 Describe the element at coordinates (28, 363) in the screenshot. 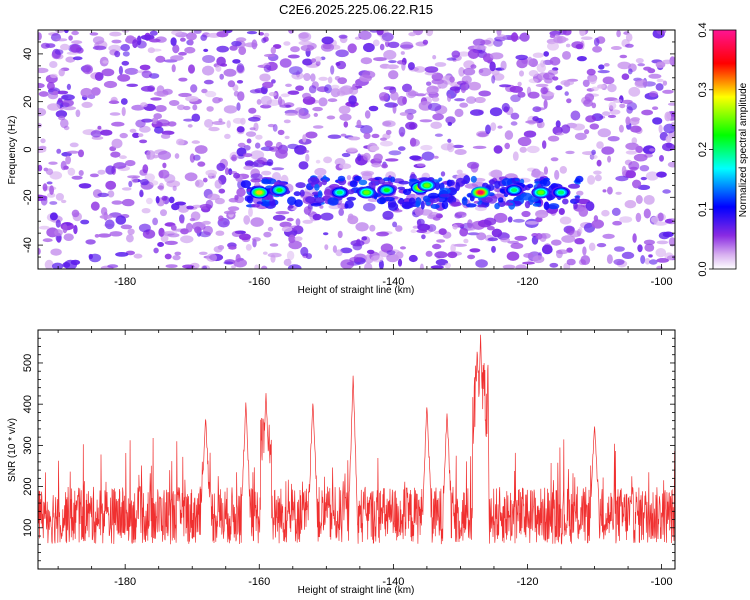

I see `snr-y-tick-label: 500` at that location.